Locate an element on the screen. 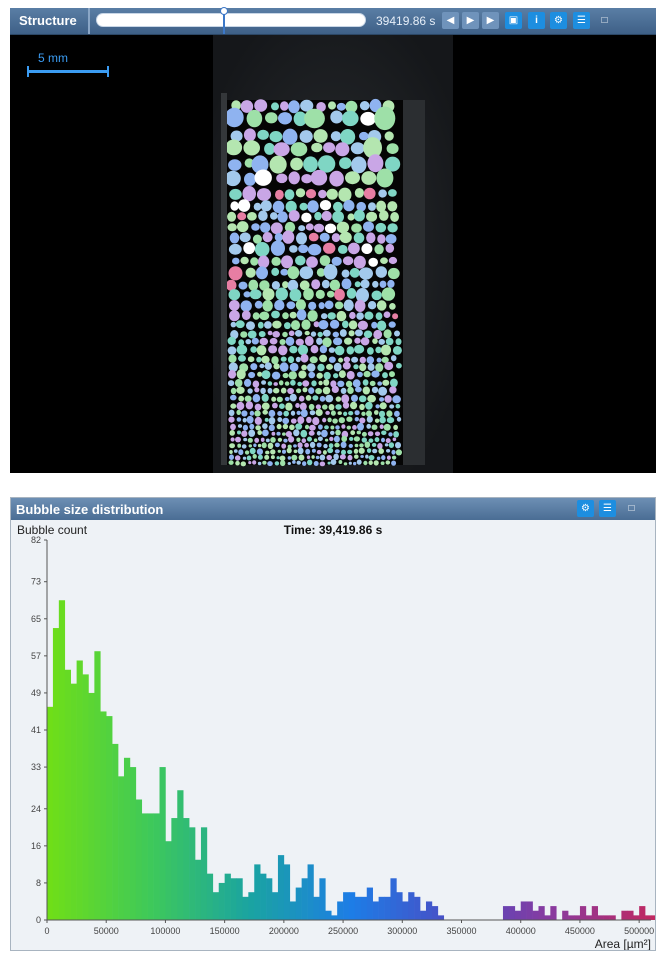 The height and width of the screenshot is (955, 660). play-button: ▶ is located at coordinates (470, 20).